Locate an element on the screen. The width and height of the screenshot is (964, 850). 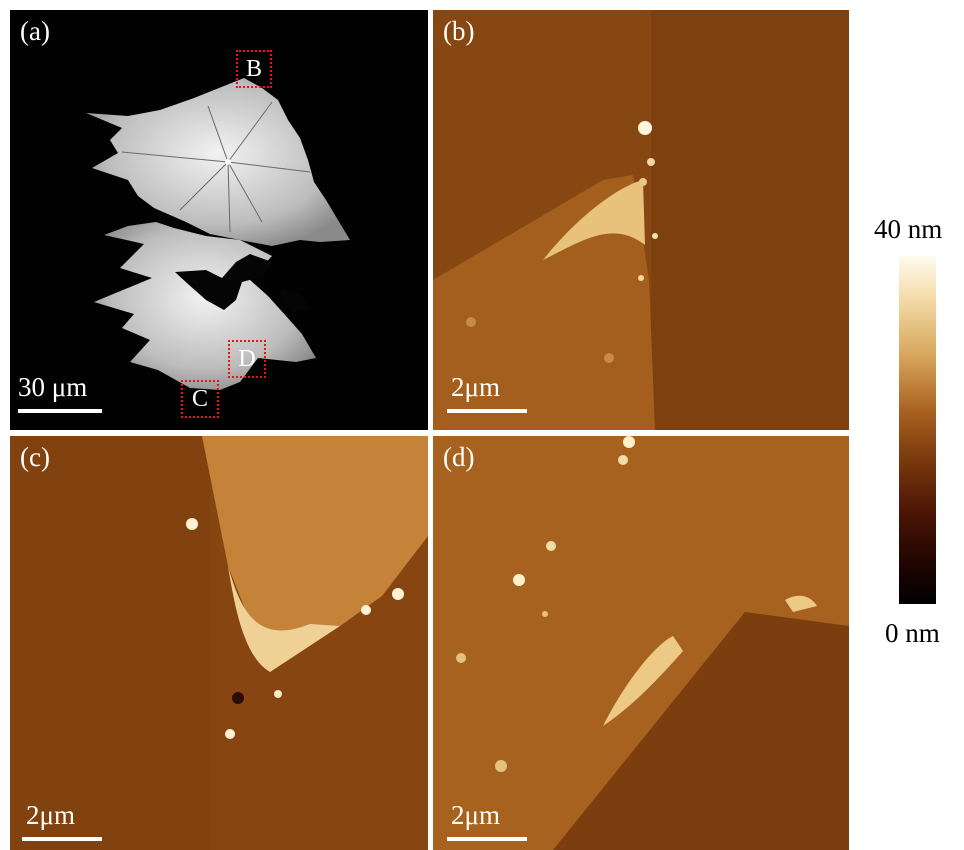
panel-a-scale-bar is located at coordinates (60, 411).